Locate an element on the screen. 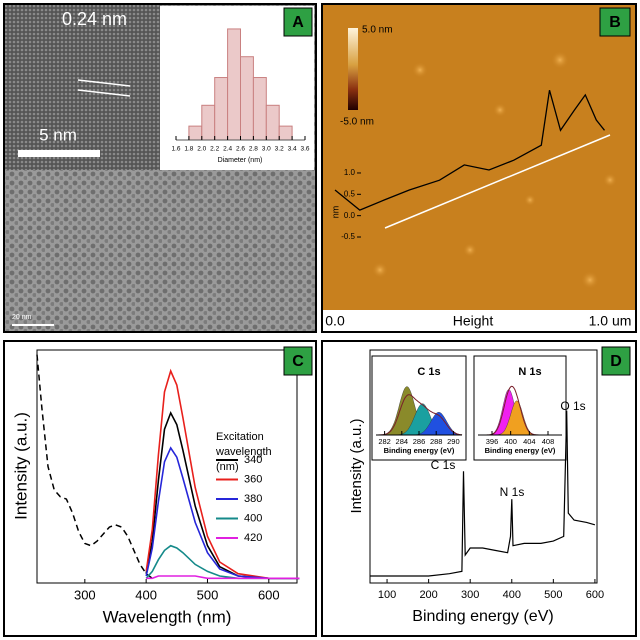 The image size is (640, 640). plot-frame is located at coordinates (483, 466).